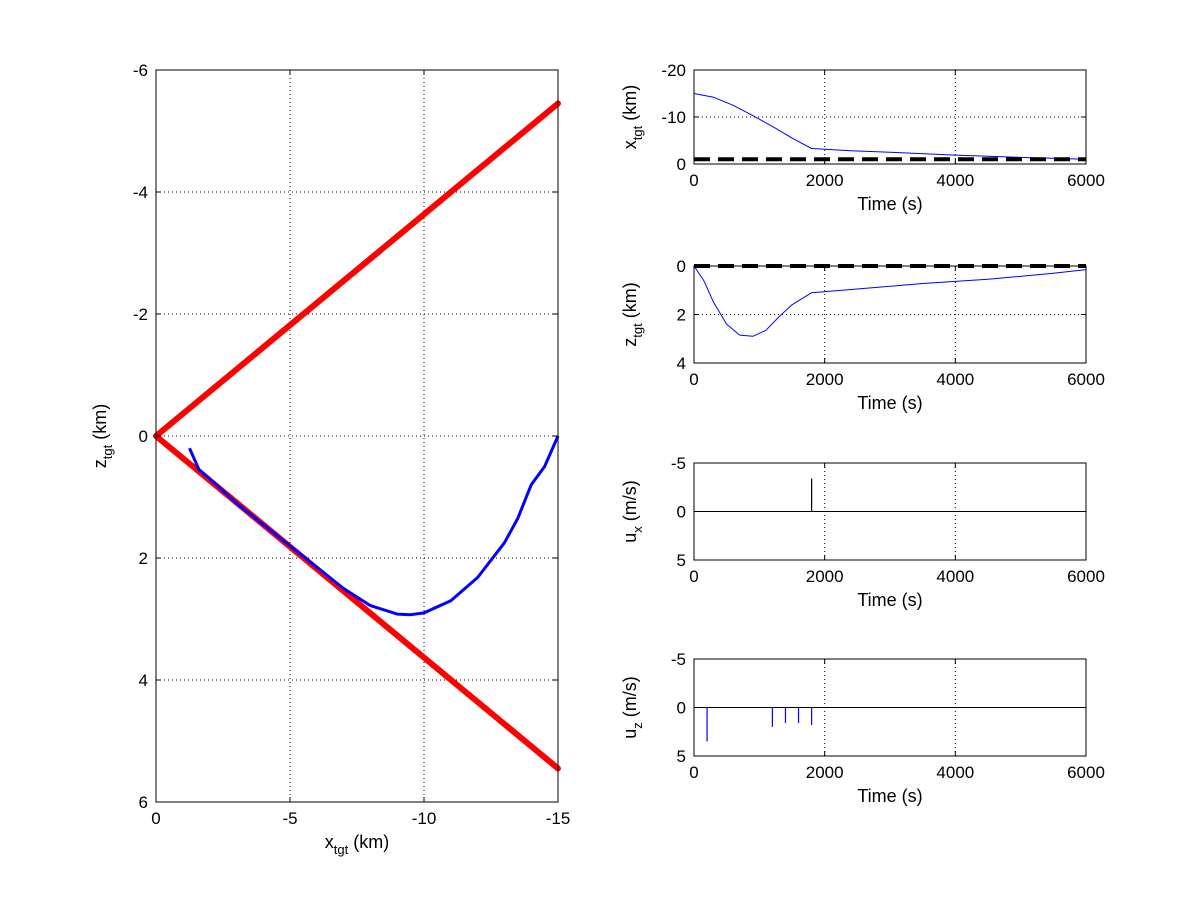 Image resolution: width=1200 pixels, height=900 pixels. I want to click on x-tick-label: -15, so click(558, 818).